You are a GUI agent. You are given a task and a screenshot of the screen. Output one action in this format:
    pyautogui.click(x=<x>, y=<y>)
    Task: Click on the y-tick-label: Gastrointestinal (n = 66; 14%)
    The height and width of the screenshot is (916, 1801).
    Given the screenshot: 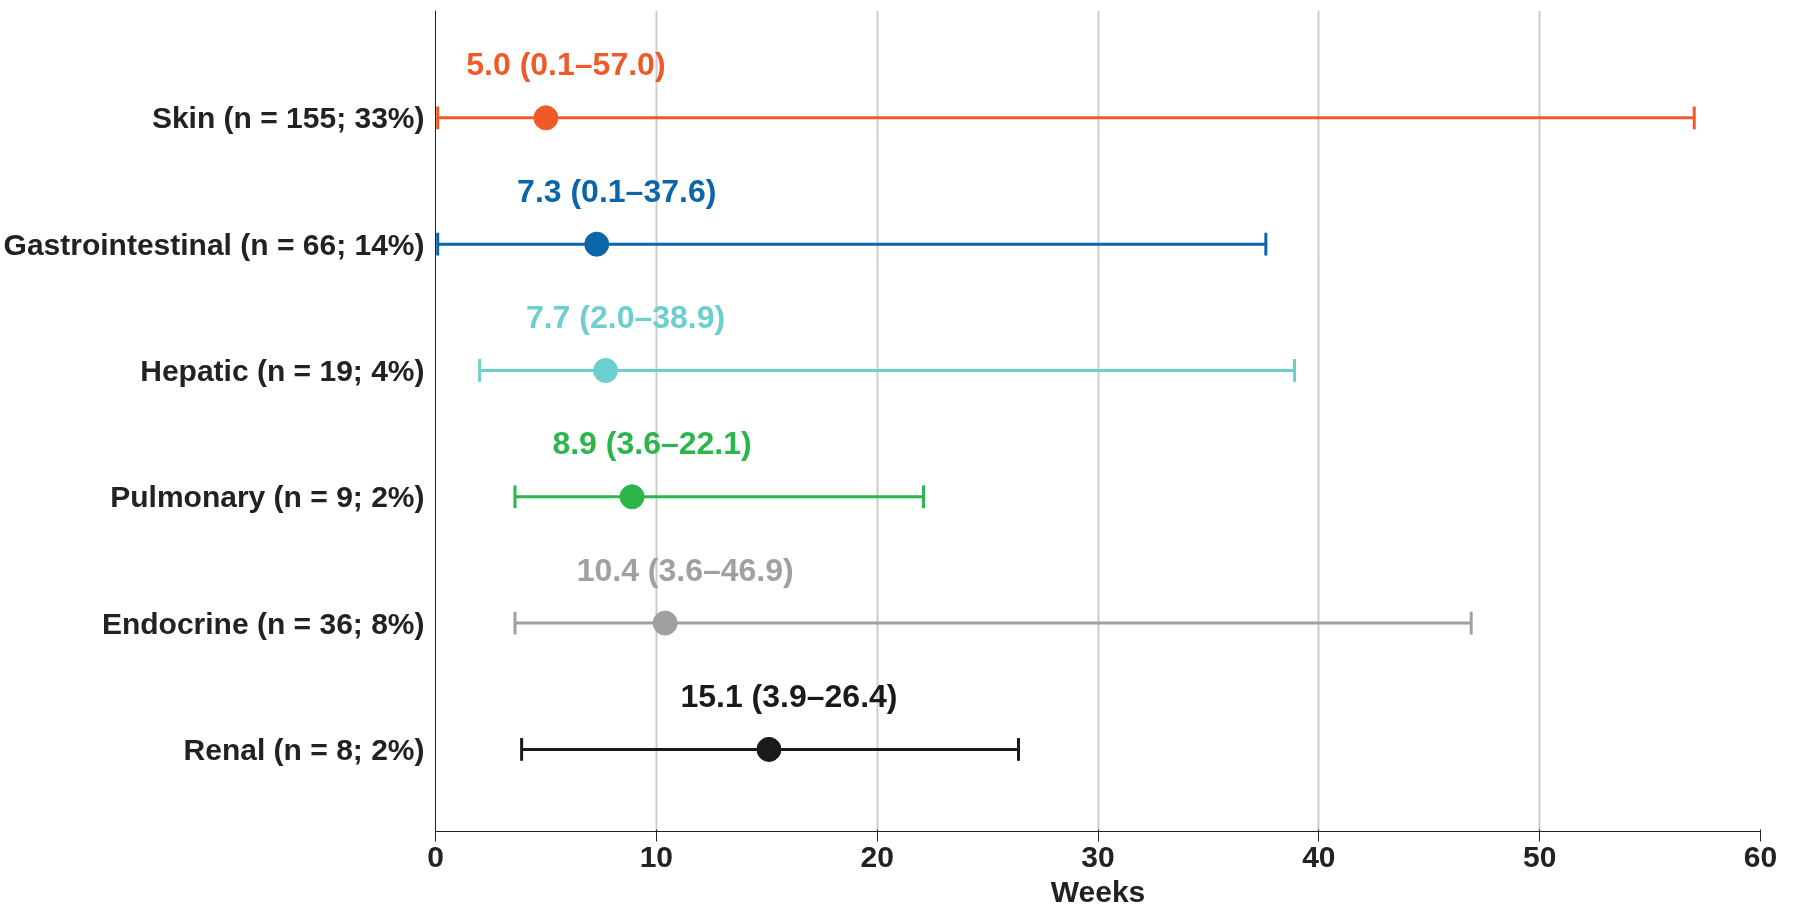 What is the action you would take?
    pyautogui.click(x=214, y=244)
    